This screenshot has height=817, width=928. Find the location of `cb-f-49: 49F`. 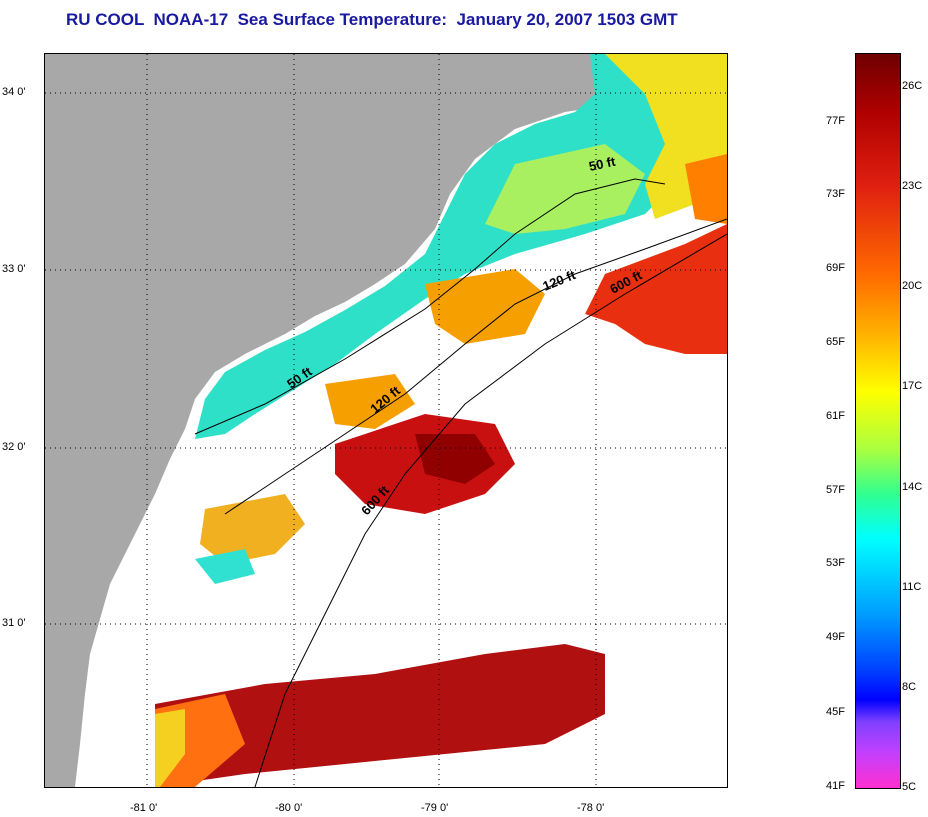

cb-f-49: 49F is located at coordinates (835, 637).